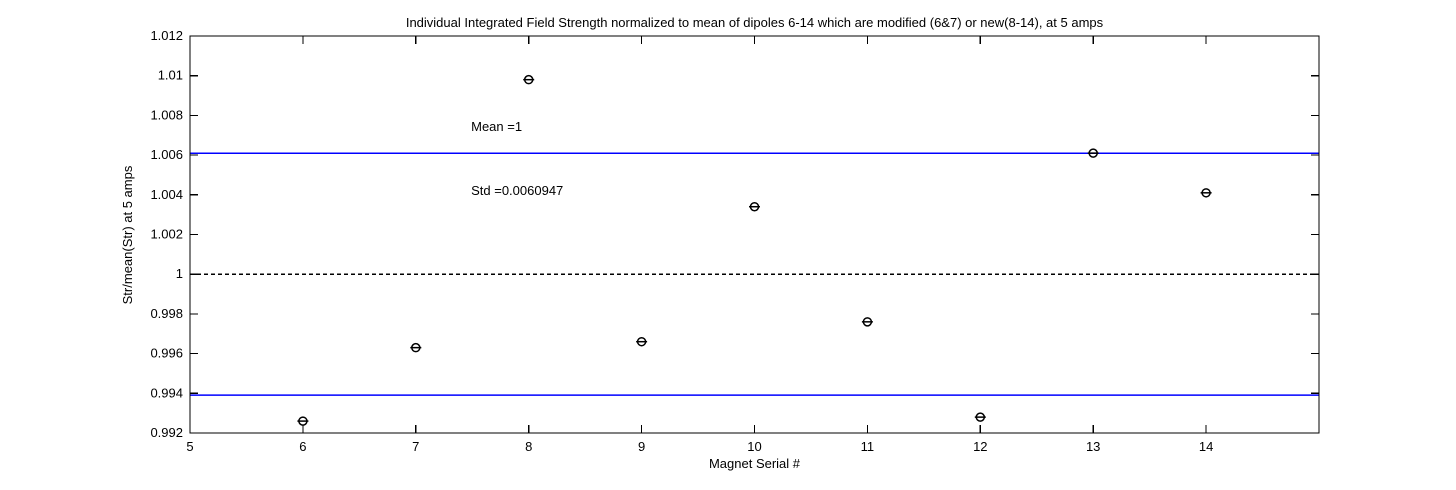 This screenshot has width=1456, height=490. What do you see at coordinates (166, 35) in the screenshot?
I see `y-tick-label-10: 1.012` at bounding box center [166, 35].